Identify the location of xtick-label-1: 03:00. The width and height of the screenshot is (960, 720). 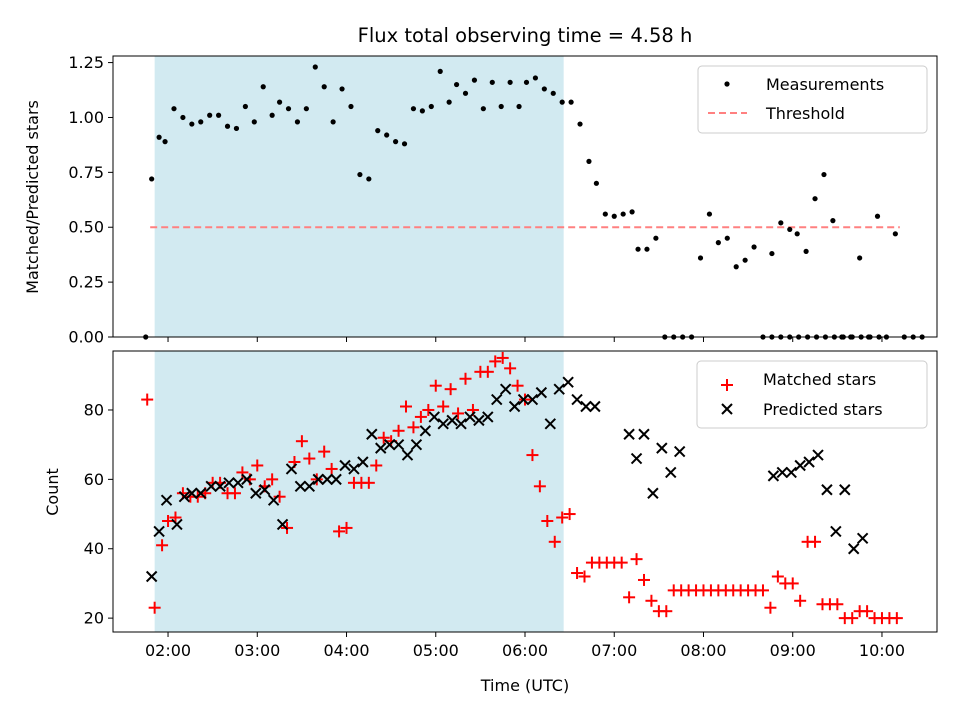
(257, 650).